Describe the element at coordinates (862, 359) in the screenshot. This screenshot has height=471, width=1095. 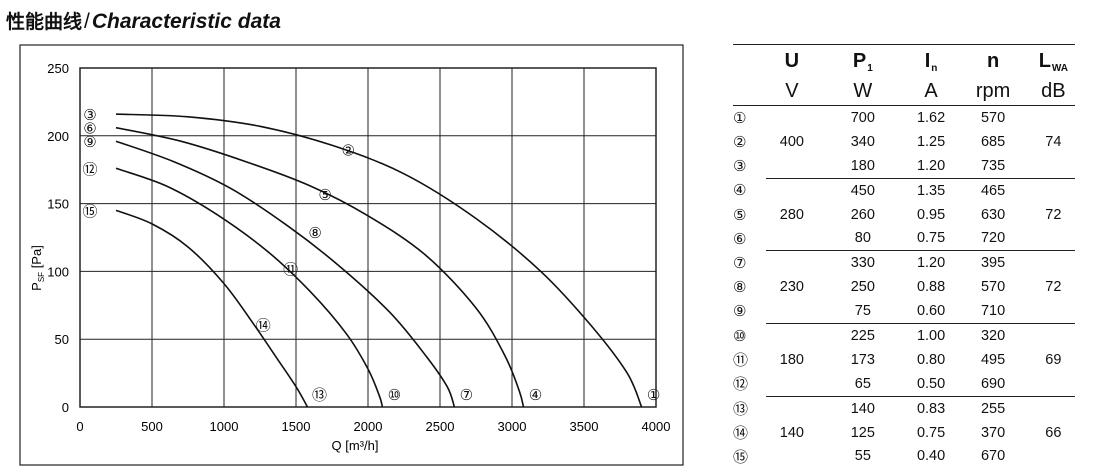
I see `cell-power: 173` at that location.